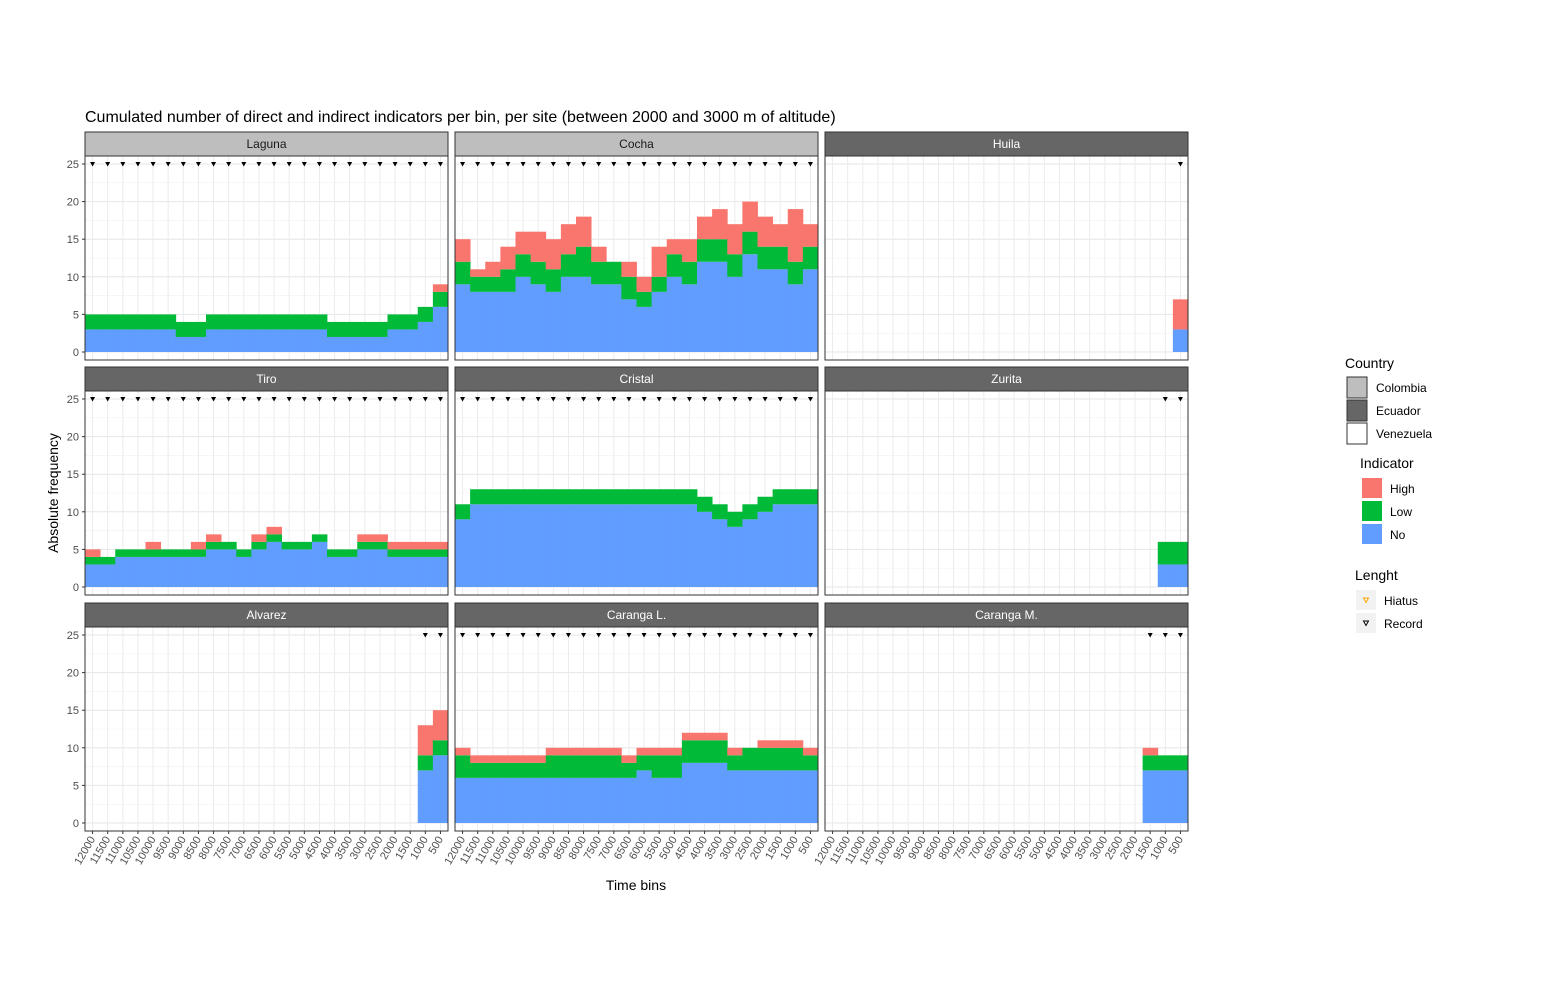 This screenshot has width=1543, height=1000. What do you see at coordinates (1401, 601) in the screenshot?
I see `legend-label: Hiatus` at bounding box center [1401, 601].